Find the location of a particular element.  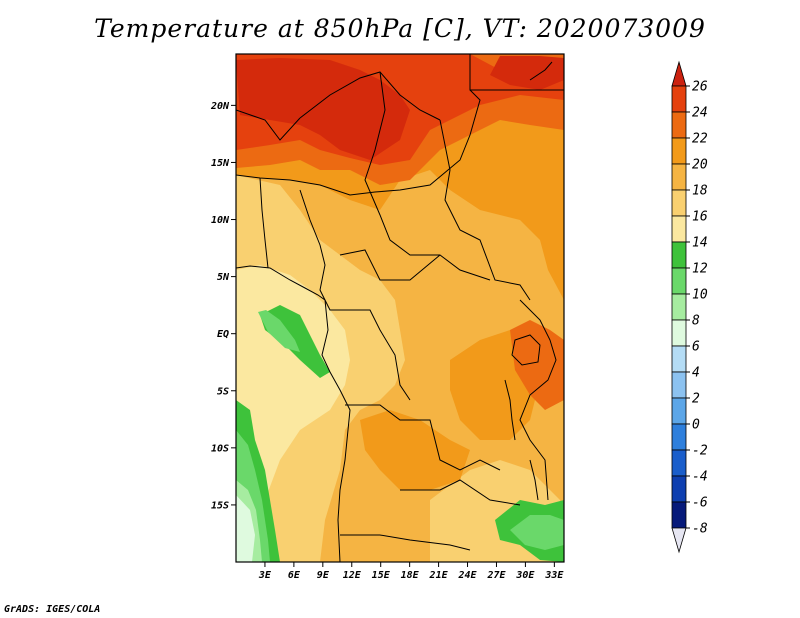

lat-tick-label: 10S is located at coordinates (220, 448).